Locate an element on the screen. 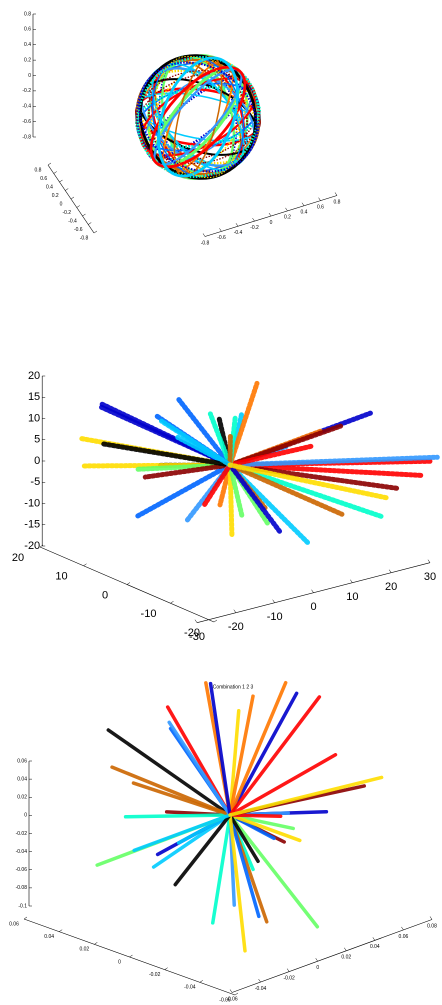 The image size is (442, 1005). x-tick-label: -0.6 is located at coordinates (221, 238).